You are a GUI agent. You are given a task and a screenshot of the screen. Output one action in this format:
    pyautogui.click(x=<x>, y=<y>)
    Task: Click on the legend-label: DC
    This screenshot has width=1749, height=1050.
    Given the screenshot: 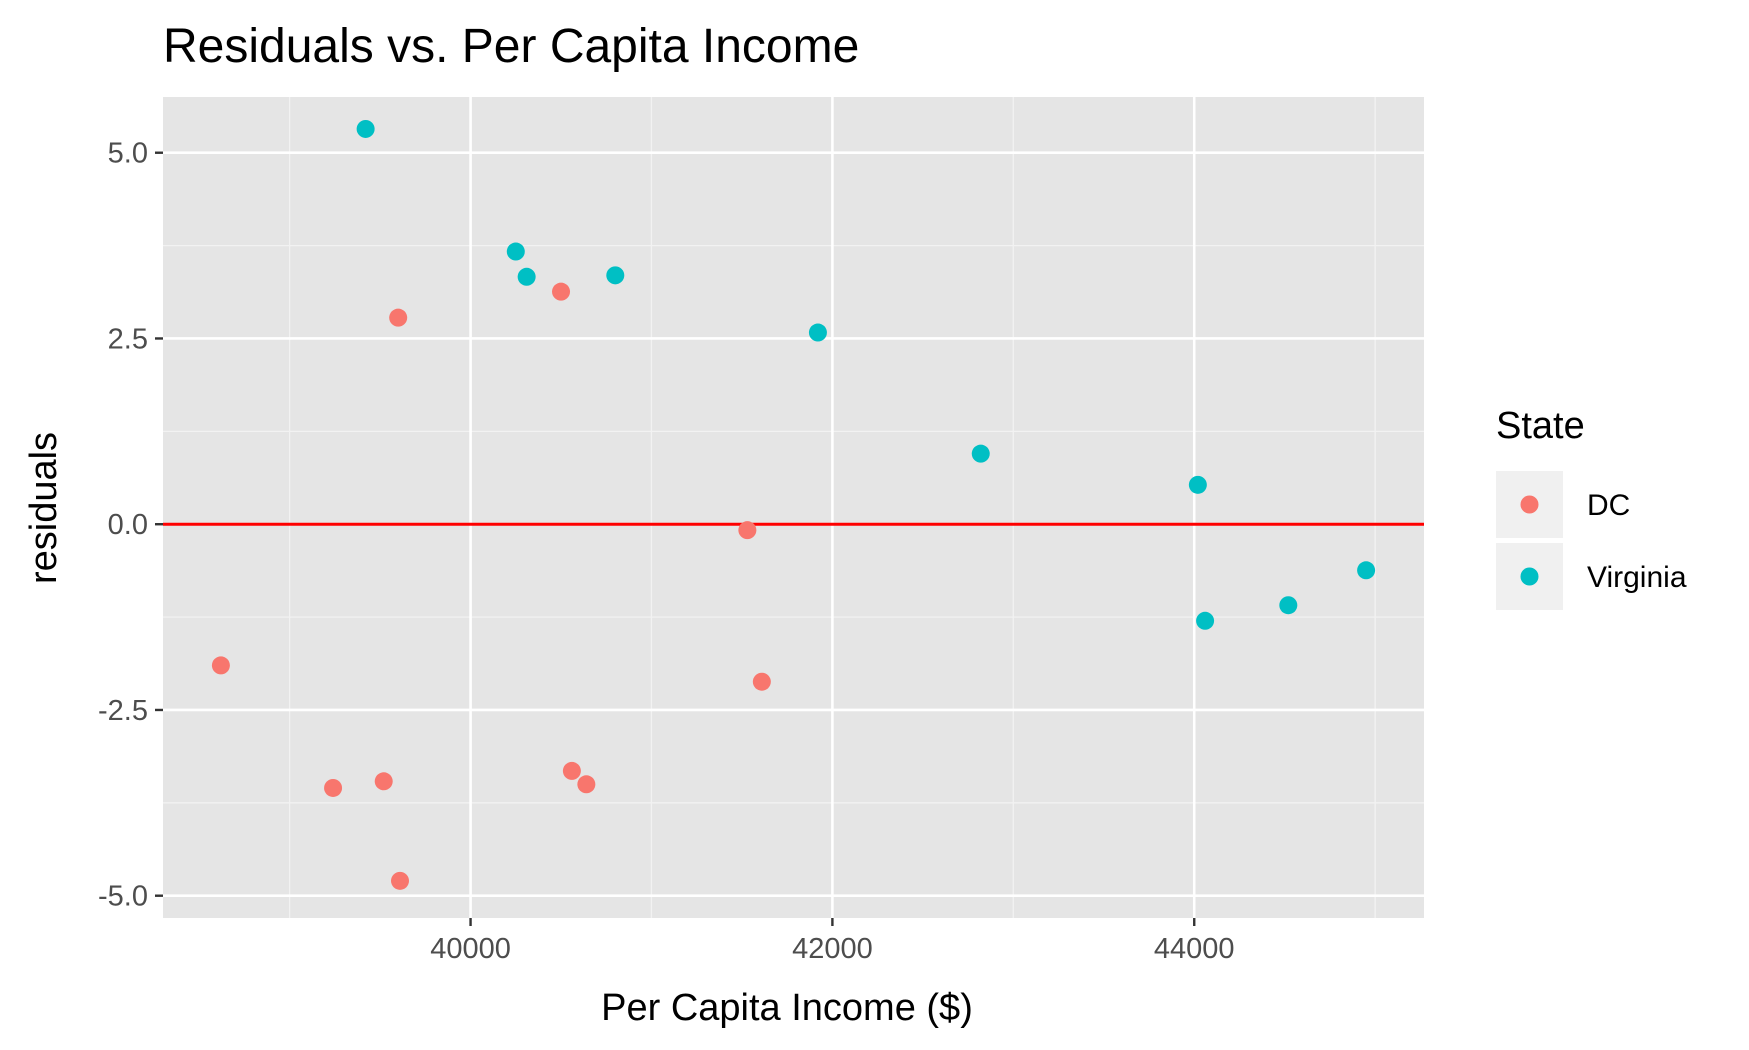 What is the action you would take?
    pyautogui.click(x=1608, y=505)
    